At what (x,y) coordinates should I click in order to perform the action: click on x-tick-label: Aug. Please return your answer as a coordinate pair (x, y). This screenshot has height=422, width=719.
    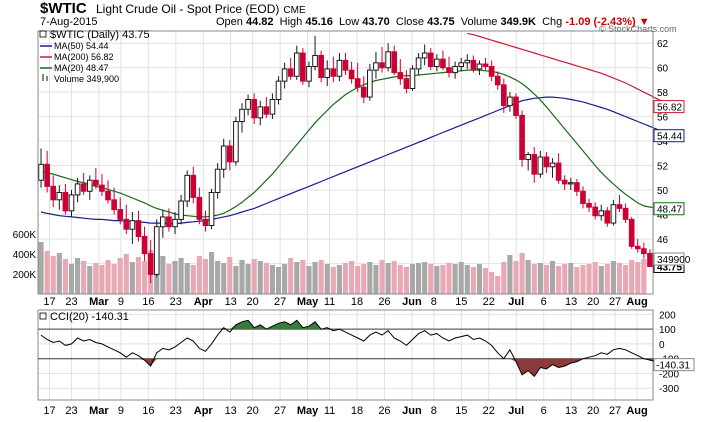
    Looking at the image, I should click on (636, 302).